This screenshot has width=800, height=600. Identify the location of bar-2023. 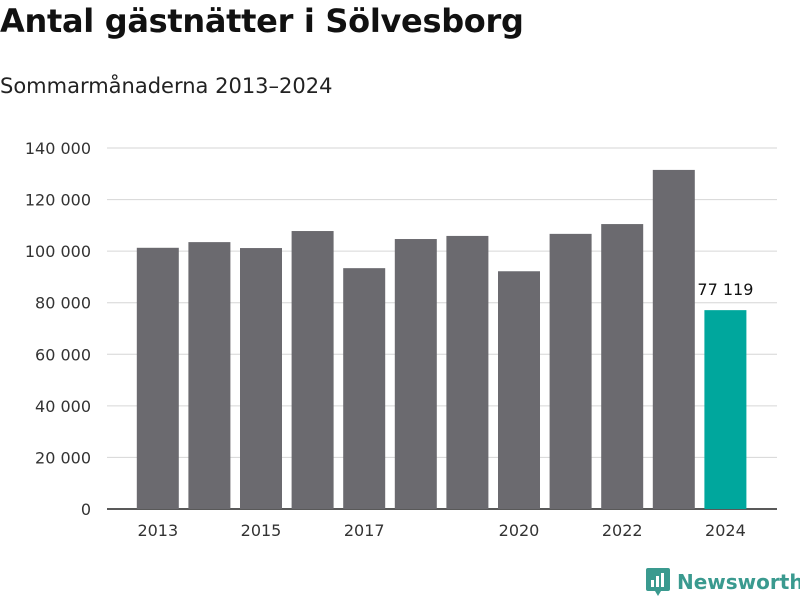
(673, 339).